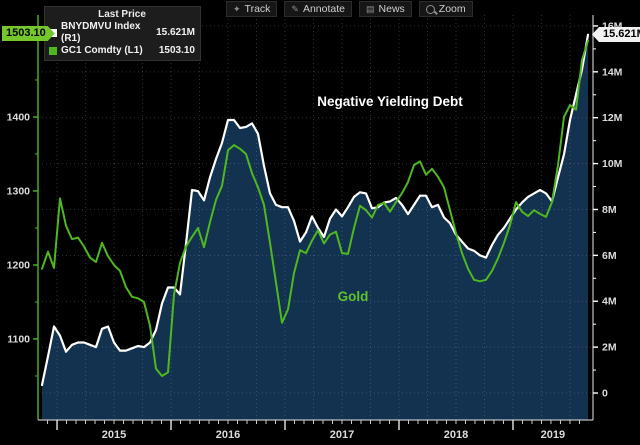  What do you see at coordinates (114, 435) in the screenshot?
I see `year-label: 2015` at bounding box center [114, 435].